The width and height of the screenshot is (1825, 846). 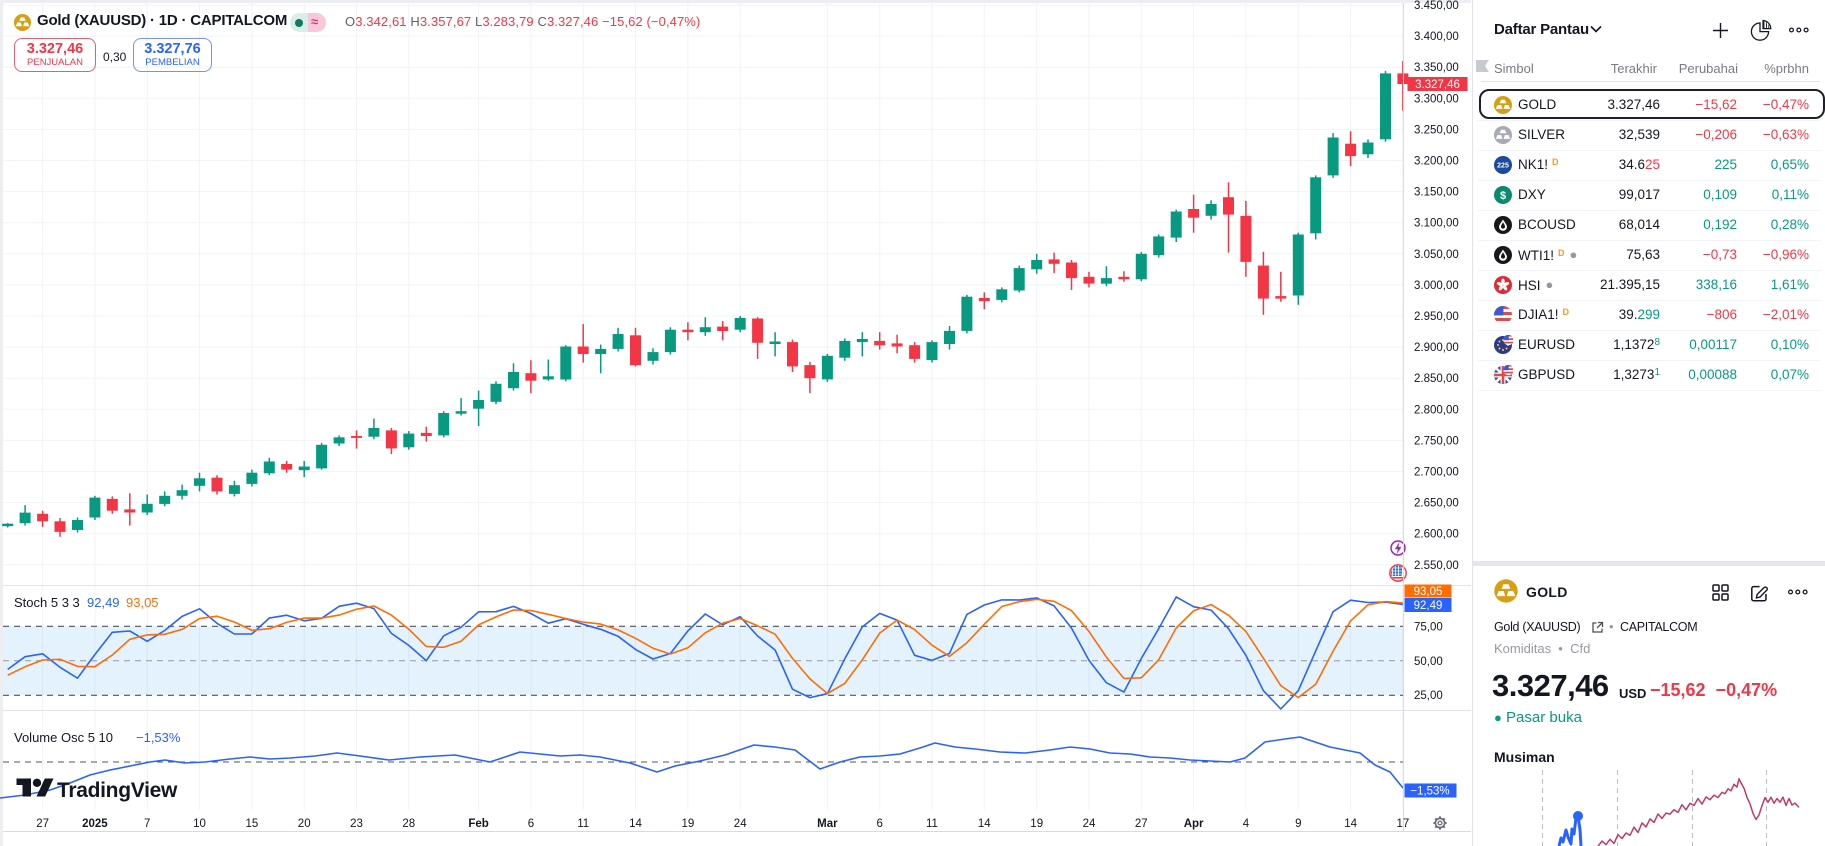 I want to click on svg-text: 2.750,00, so click(x=1436, y=441).